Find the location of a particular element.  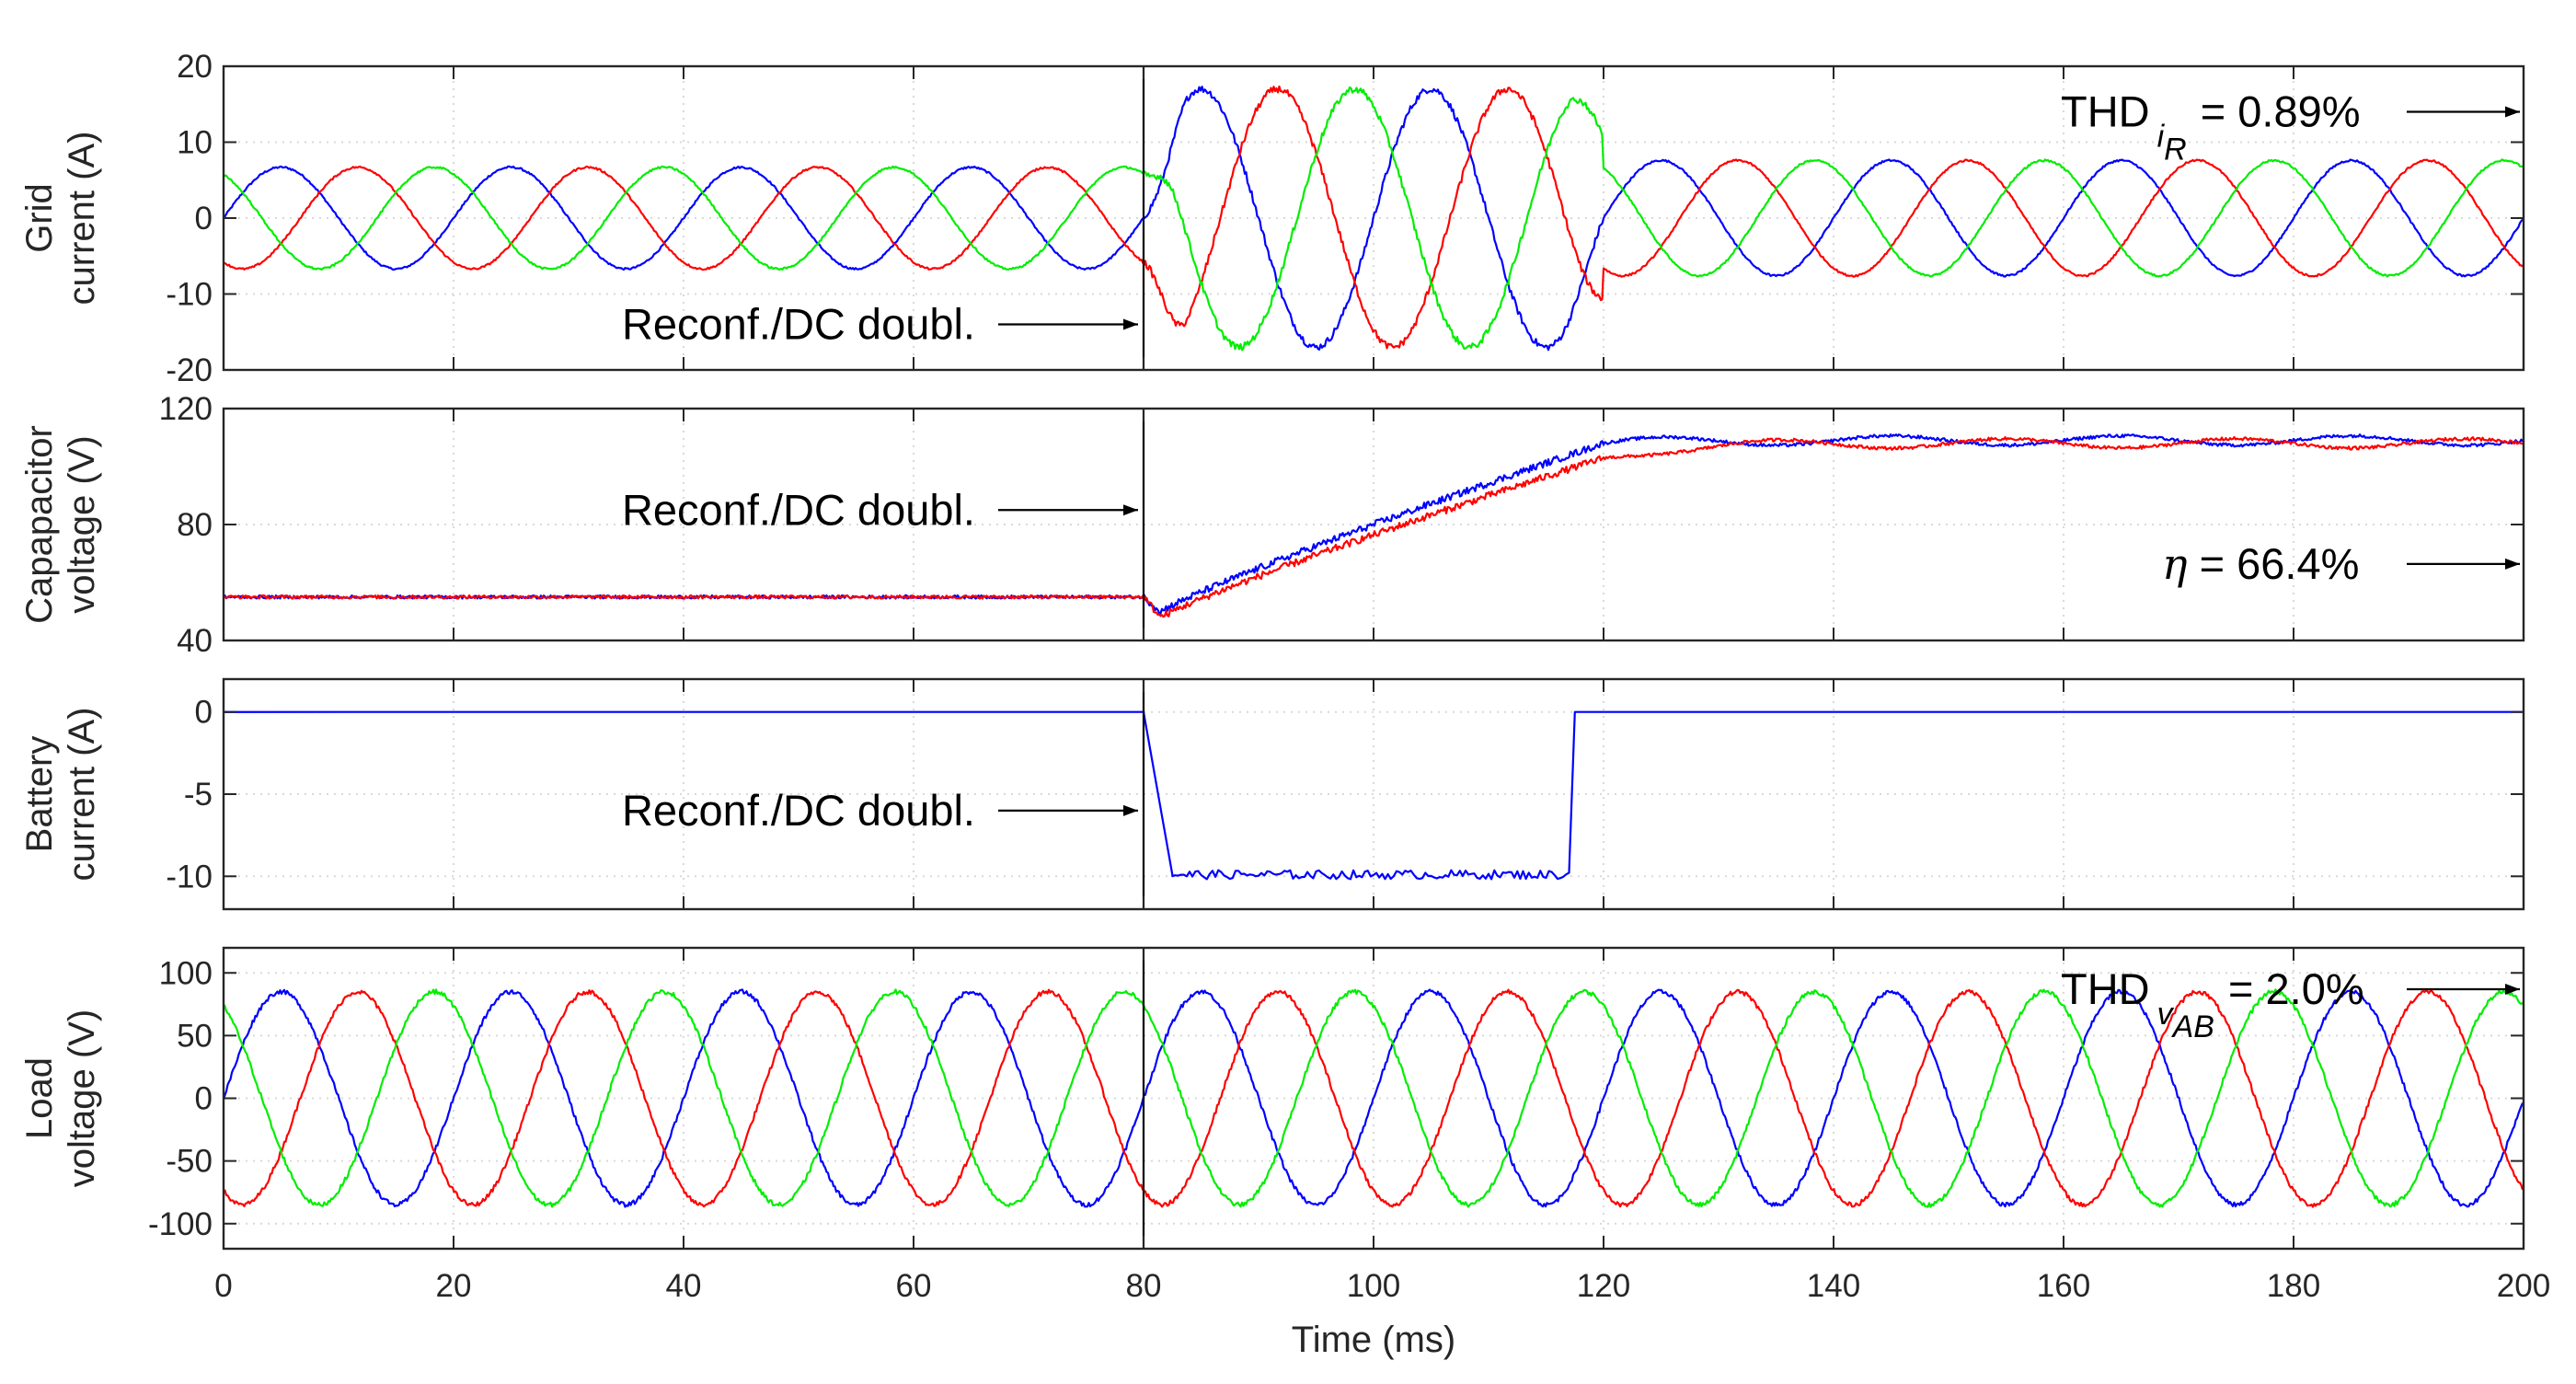

thd-subsubscript: AB is located at coordinates (2192, 1026).